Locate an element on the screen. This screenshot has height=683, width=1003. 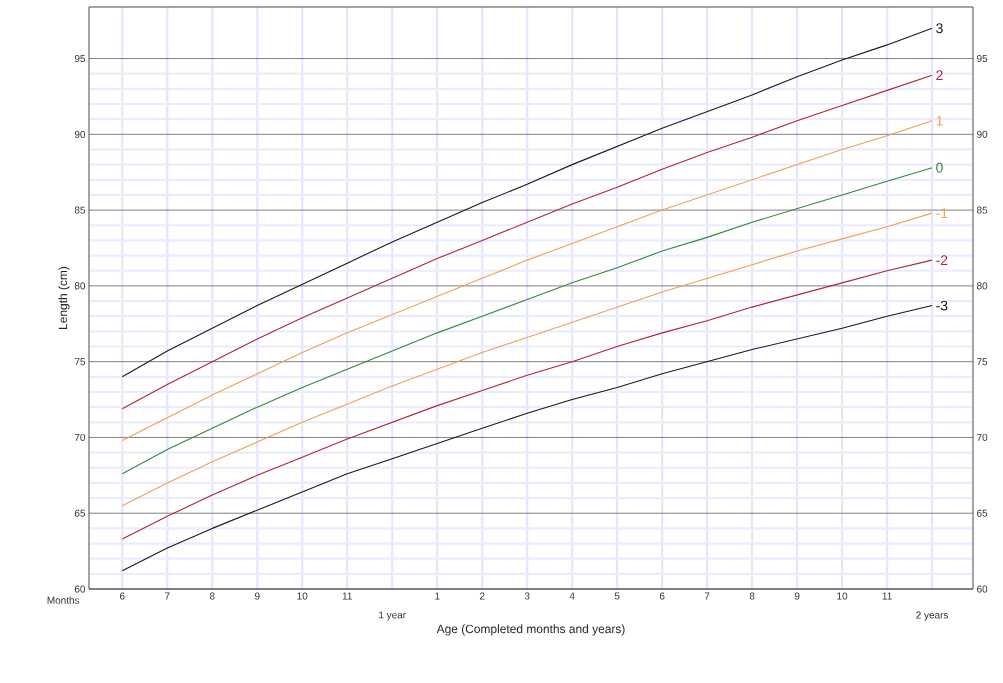
x-tick-label: 3 is located at coordinates (527, 596).